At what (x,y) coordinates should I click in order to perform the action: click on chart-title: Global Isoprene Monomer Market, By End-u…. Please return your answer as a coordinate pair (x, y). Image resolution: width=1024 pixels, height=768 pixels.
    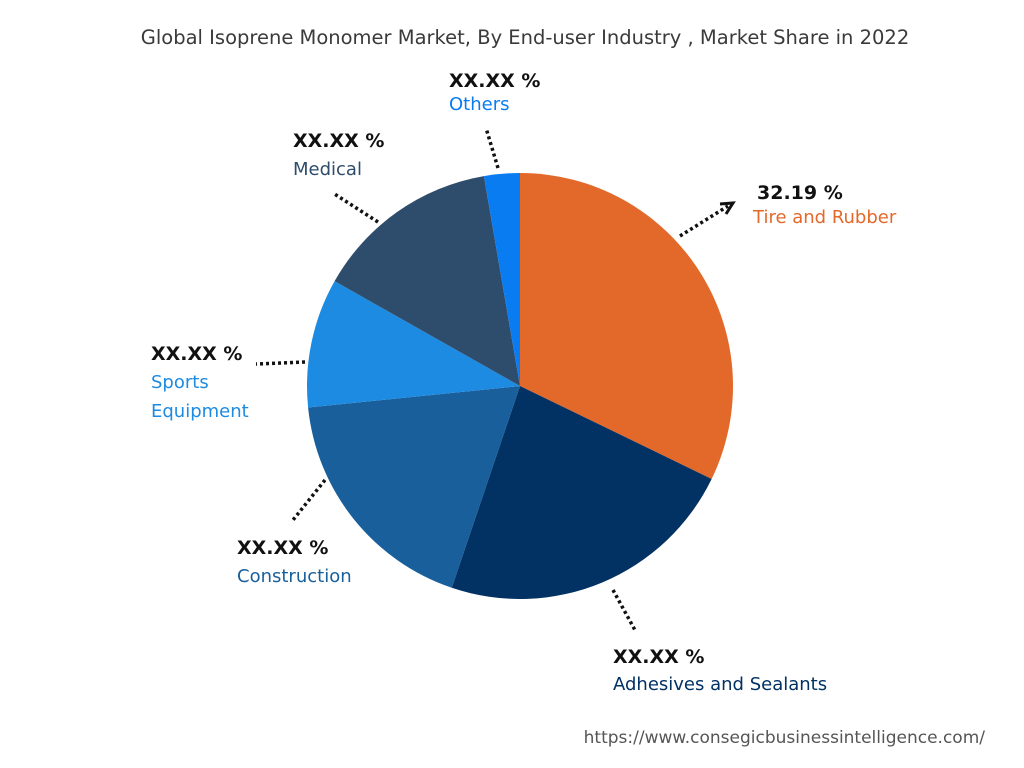
    Looking at the image, I should click on (525, 37).